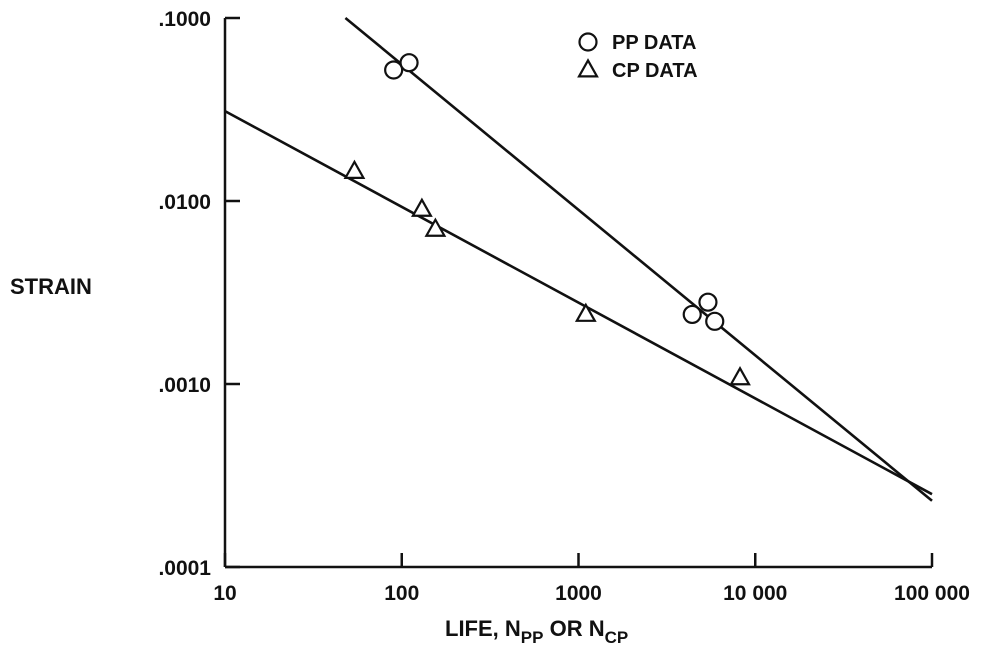 The width and height of the screenshot is (989, 650). I want to click on x-tick-label: 100 000, so click(932, 593).